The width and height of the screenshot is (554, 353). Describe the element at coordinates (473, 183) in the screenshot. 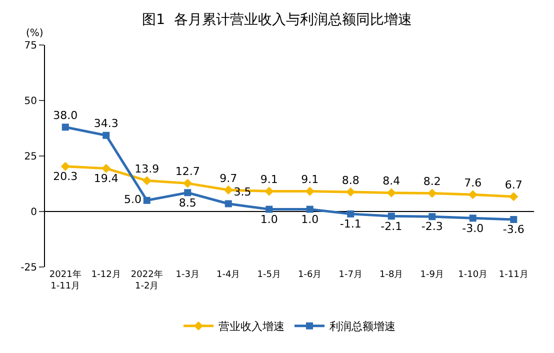

I see `data-label: 7.6` at that location.